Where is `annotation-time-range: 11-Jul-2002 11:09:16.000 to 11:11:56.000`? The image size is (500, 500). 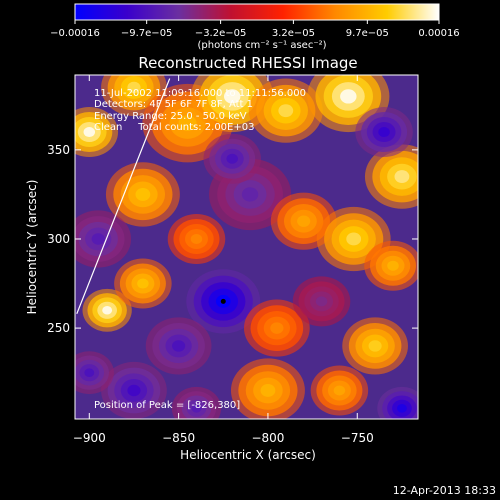
annotation-time-range: 11-Jul-2002 11:09:16.000 to 11:11:56.000 is located at coordinates (200, 93).